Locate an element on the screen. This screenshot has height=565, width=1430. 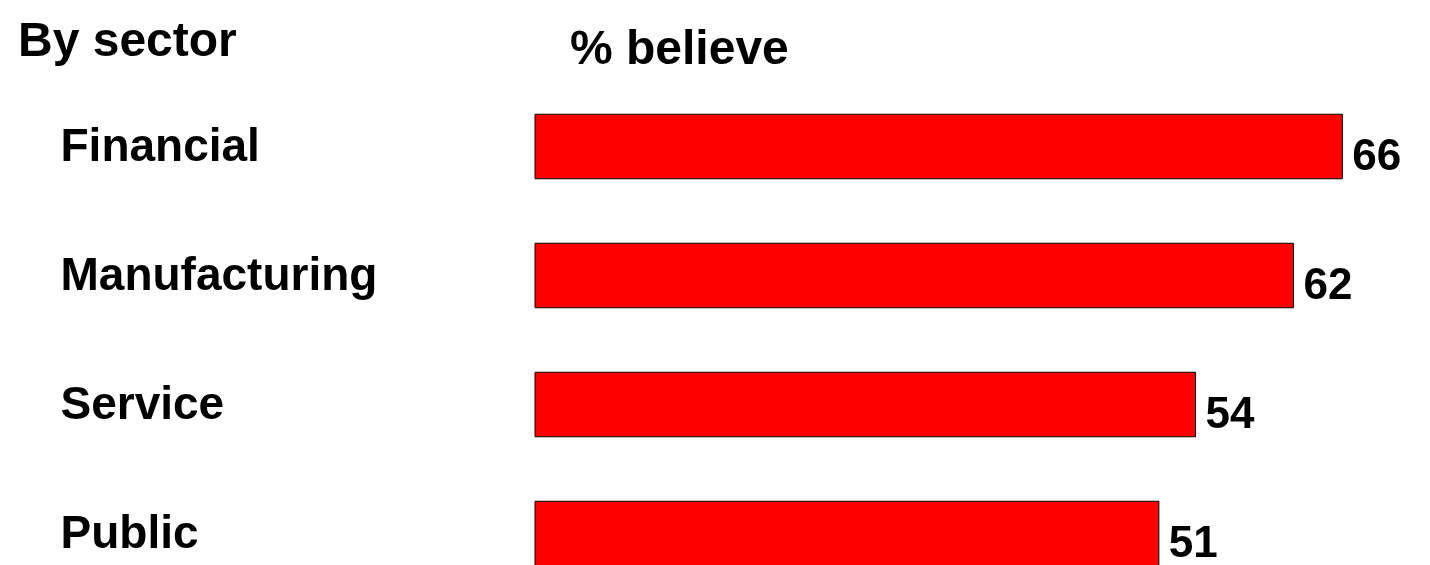
y-tick-label: Public is located at coordinates (129, 531).